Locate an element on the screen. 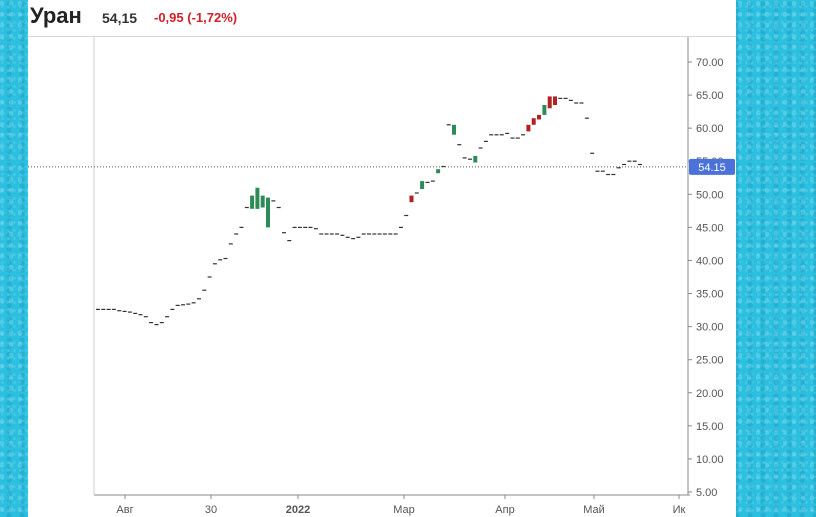  y-tick-label: 30.00 is located at coordinates (710, 328).